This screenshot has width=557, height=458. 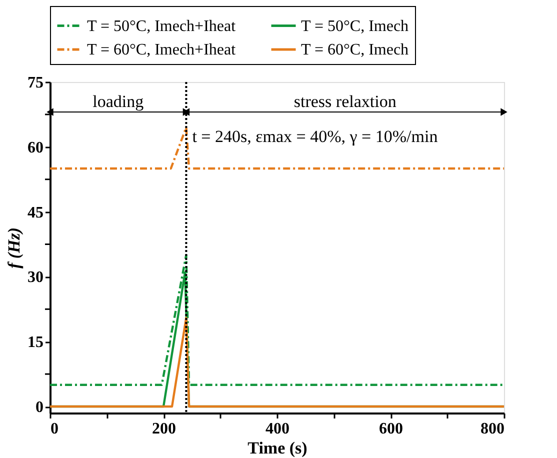 What do you see at coordinates (345, 101) in the screenshot?
I see `annotation: stress relaxtion` at bounding box center [345, 101].